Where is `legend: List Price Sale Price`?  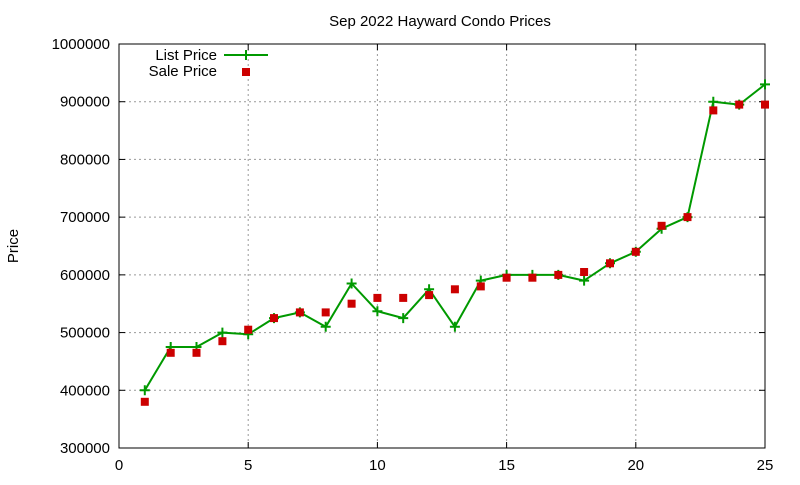 legend: List Price Sale Price is located at coordinates (208, 63).